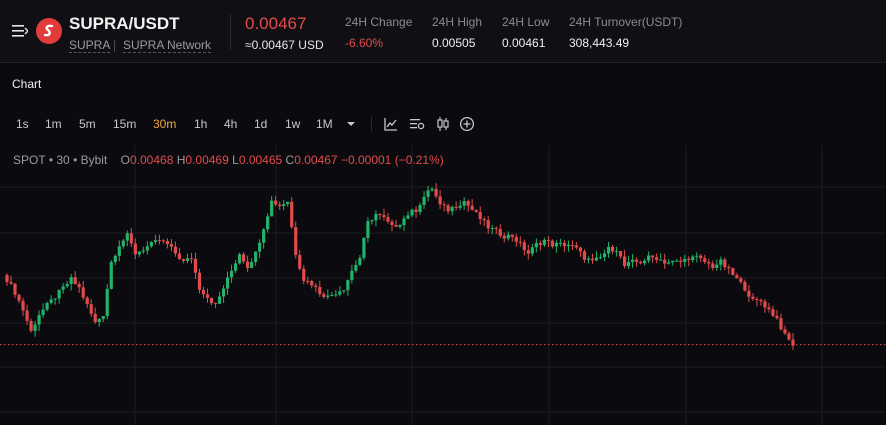  I want to click on interval-1d: 1d, so click(261, 124).